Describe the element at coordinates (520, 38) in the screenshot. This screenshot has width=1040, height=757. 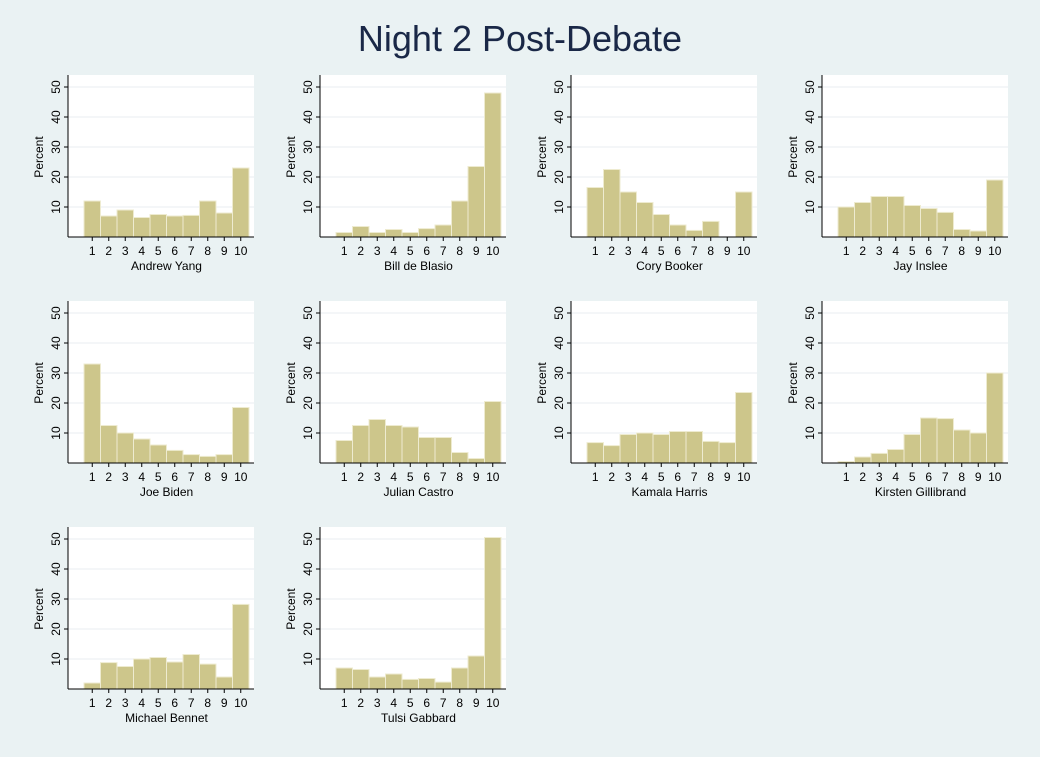
I see `chart-title: Night 2 Post-Debate` at that location.